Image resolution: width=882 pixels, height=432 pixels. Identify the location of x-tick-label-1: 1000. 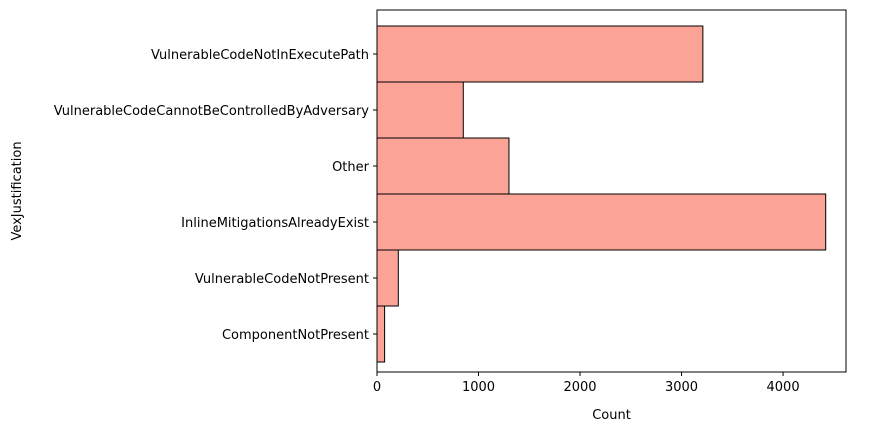
(478, 387).